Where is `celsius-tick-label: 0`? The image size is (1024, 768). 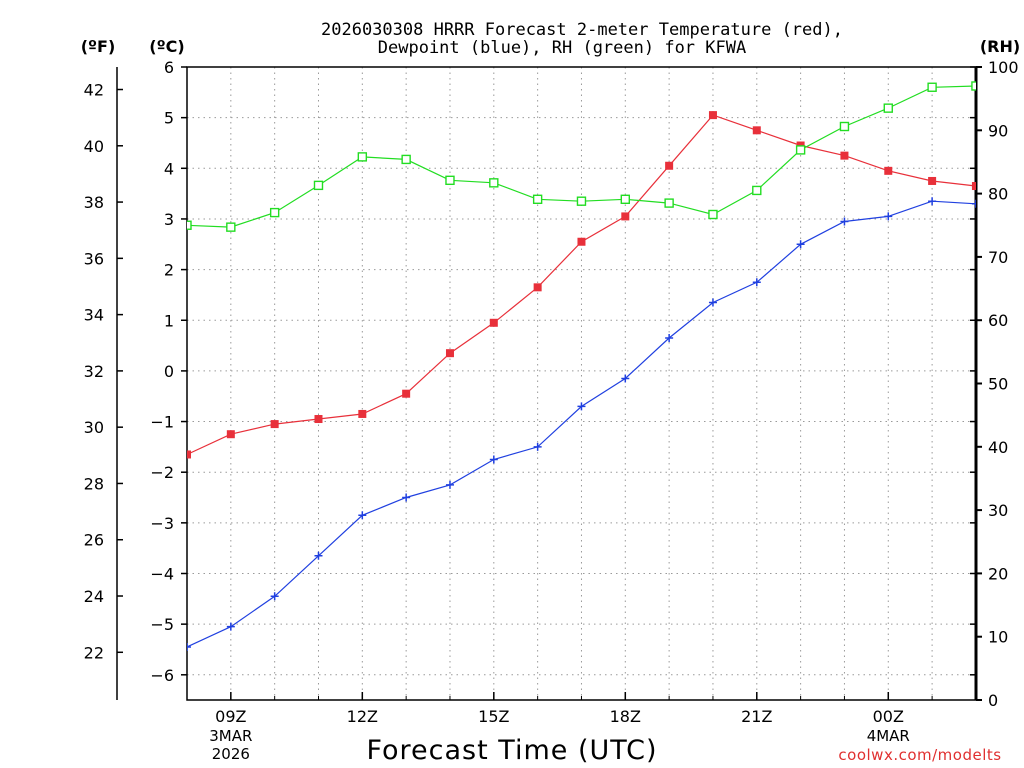
celsius-tick-label: 0 is located at coordinates (169, 371).